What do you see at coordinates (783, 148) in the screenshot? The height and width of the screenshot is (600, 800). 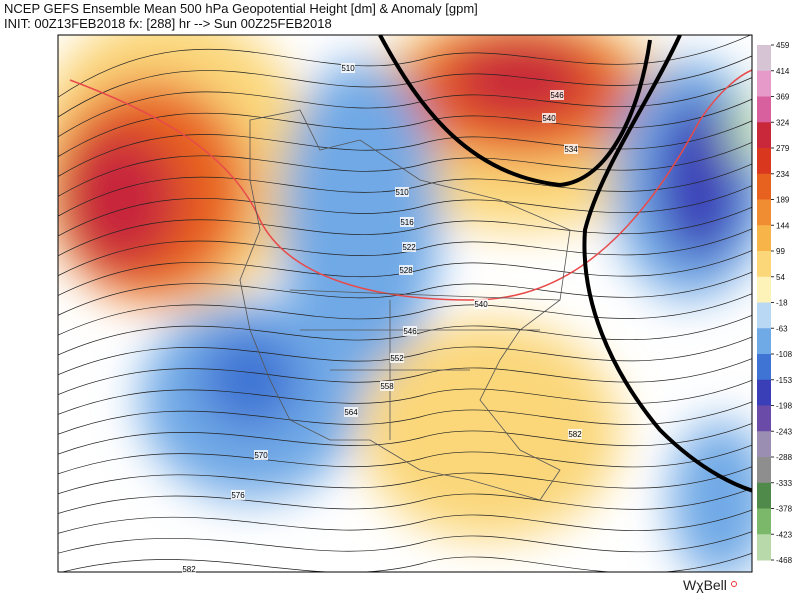 I see `colorbar-label: 279` at bounding box center [783, 148].